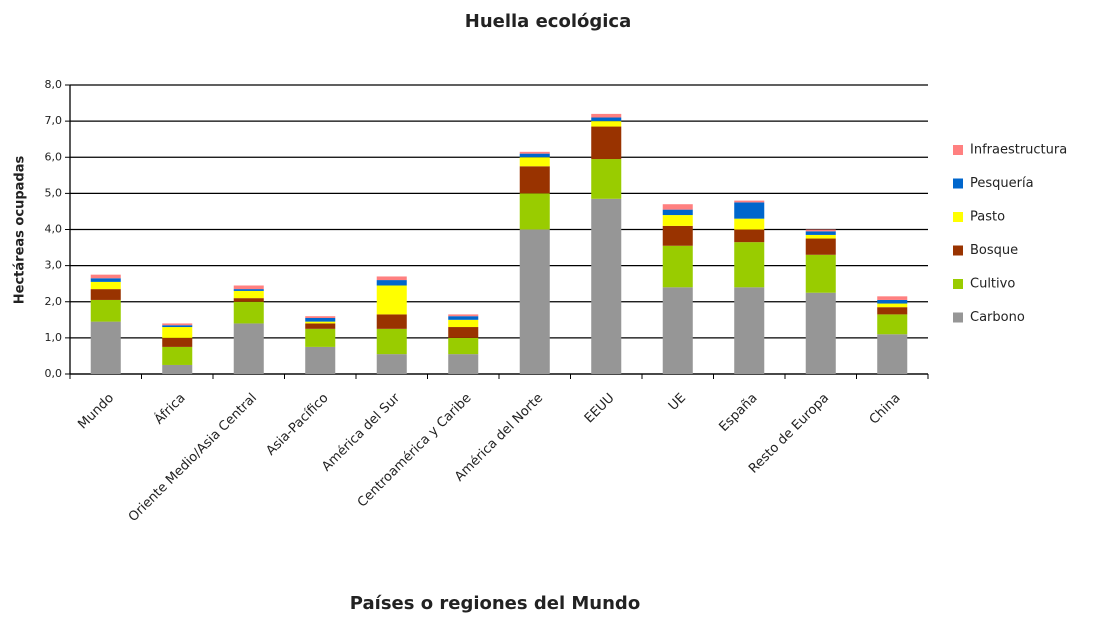 The image size is (1110, 619). I want to click on y-tick-label: 4,0, so click(54, 229).